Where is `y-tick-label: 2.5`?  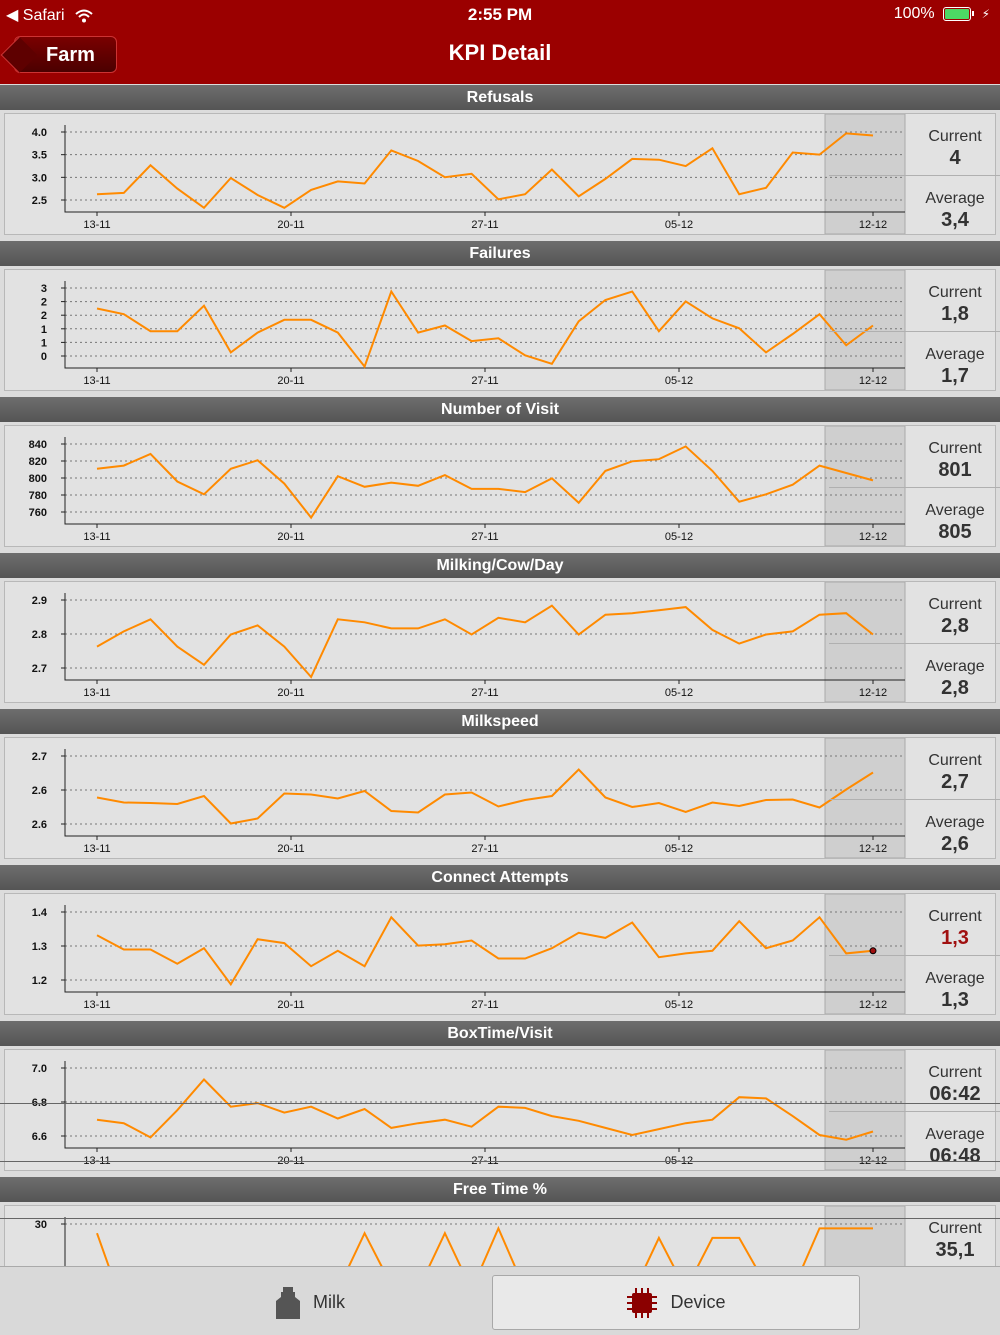
y-tick-label: 2.5 is located at coordinates (39, 201).